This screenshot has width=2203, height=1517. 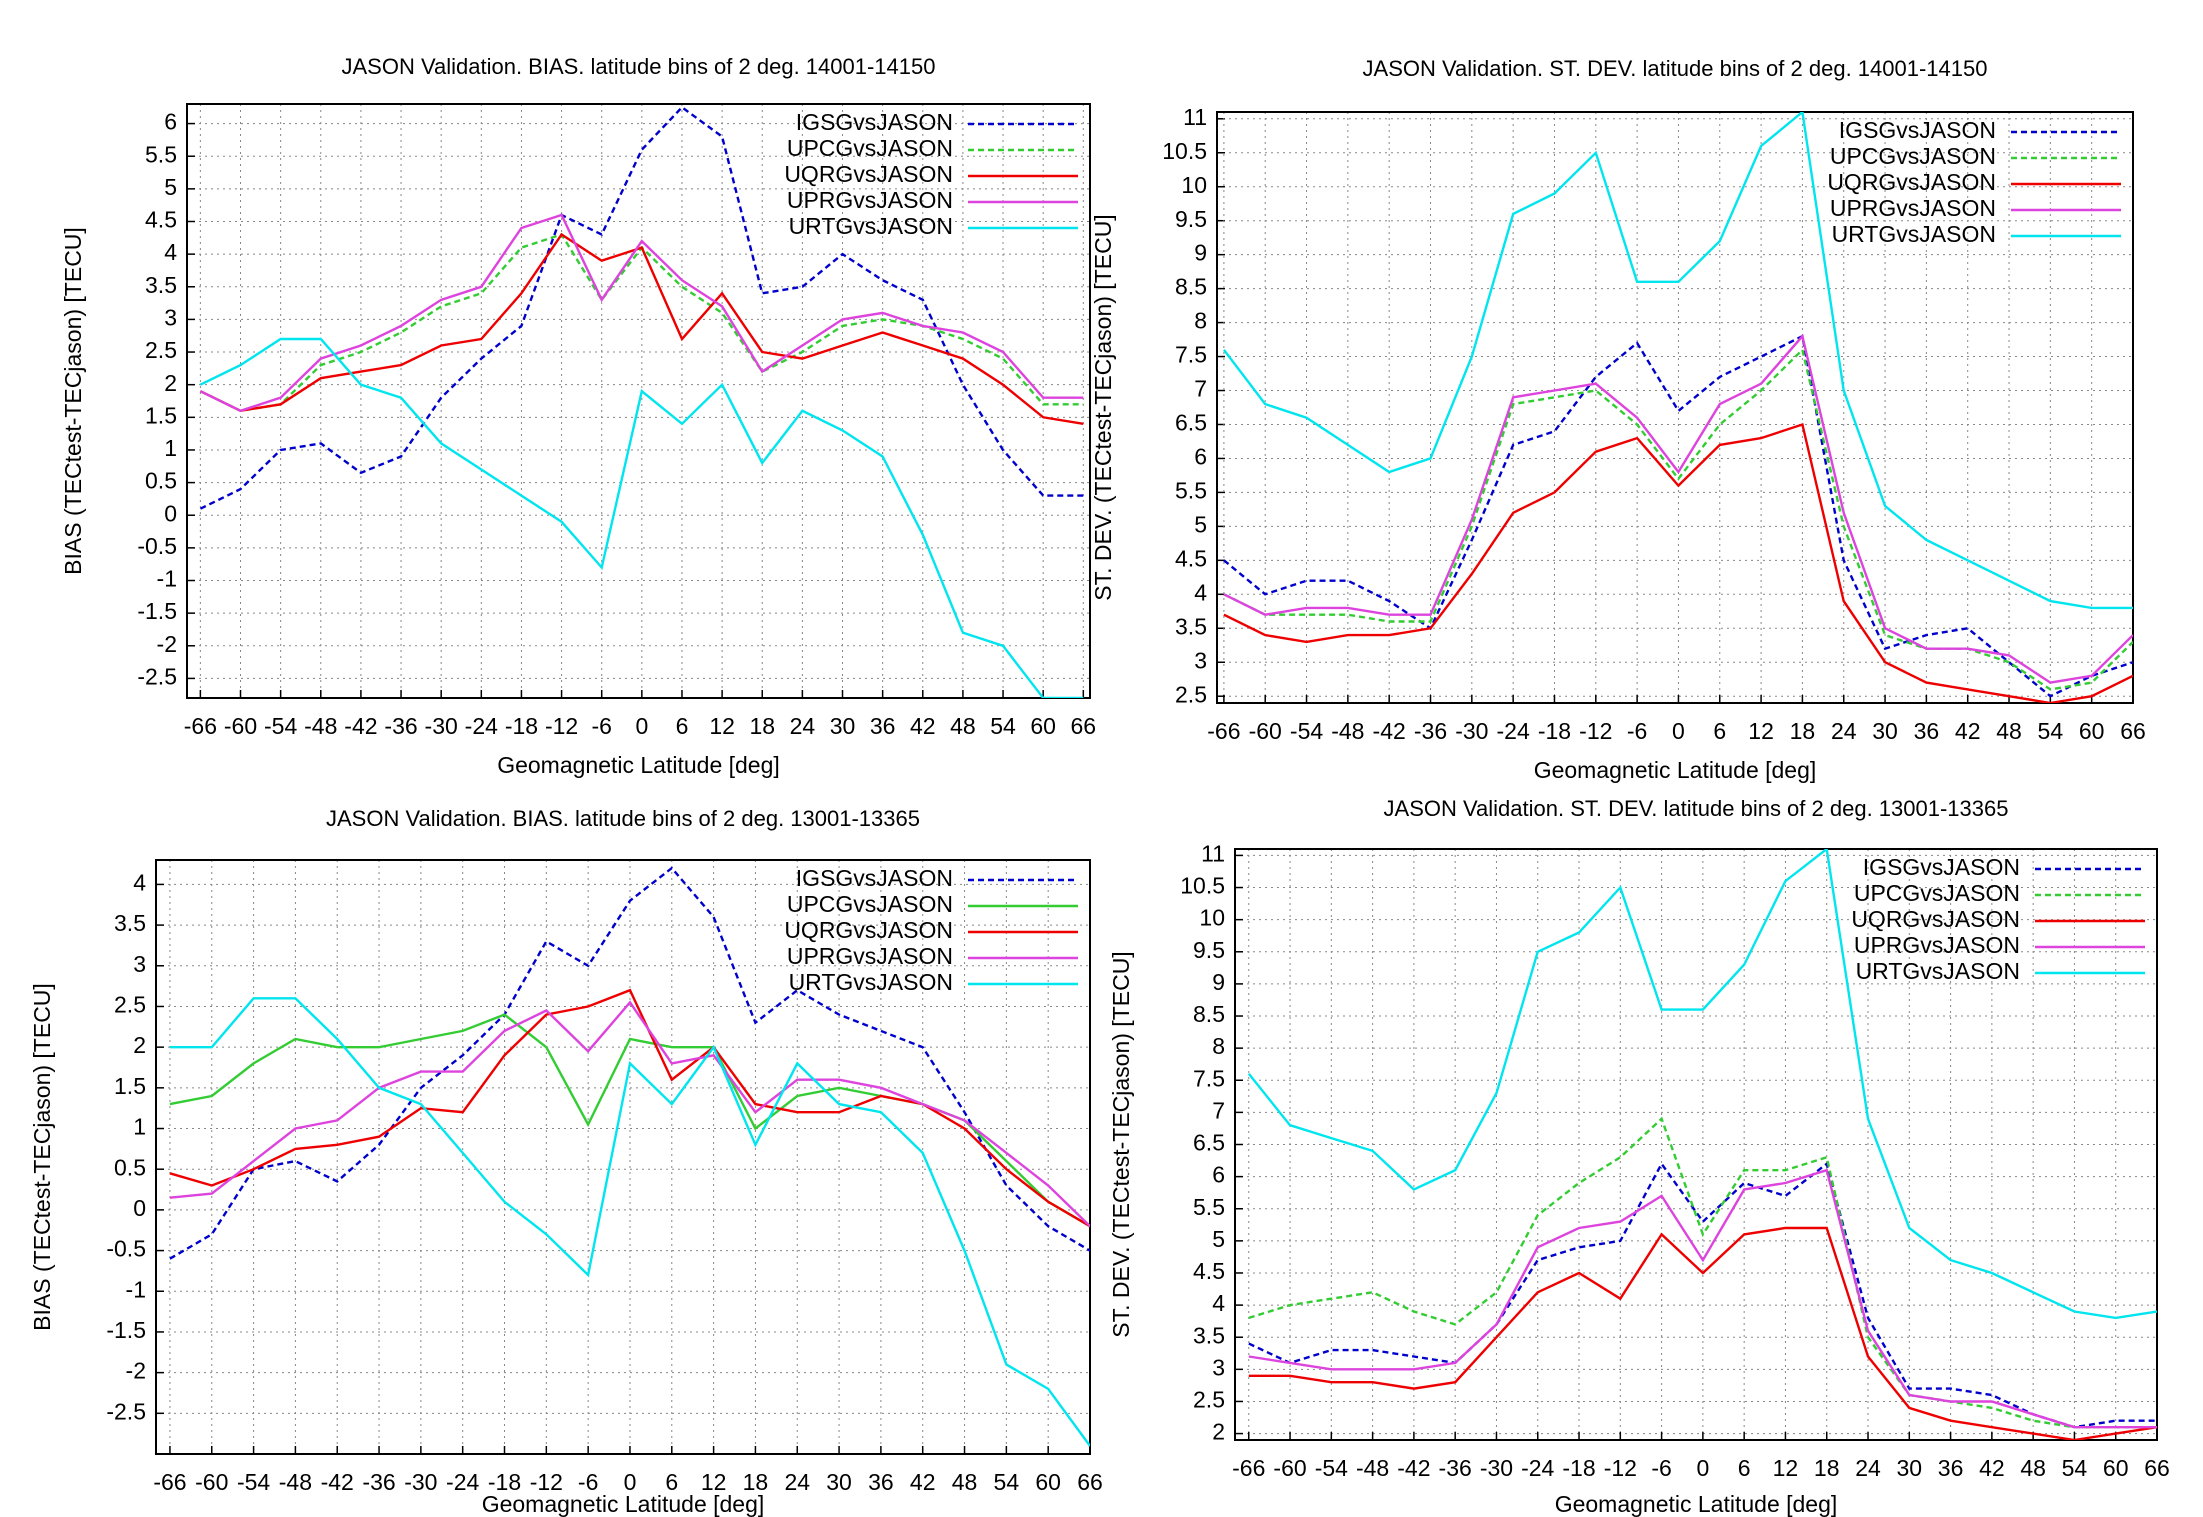 What do you see at coordinates (1194, 185) in the screenshot?
I see `y-tick-label: 10` at bounding box center [1194, 185].